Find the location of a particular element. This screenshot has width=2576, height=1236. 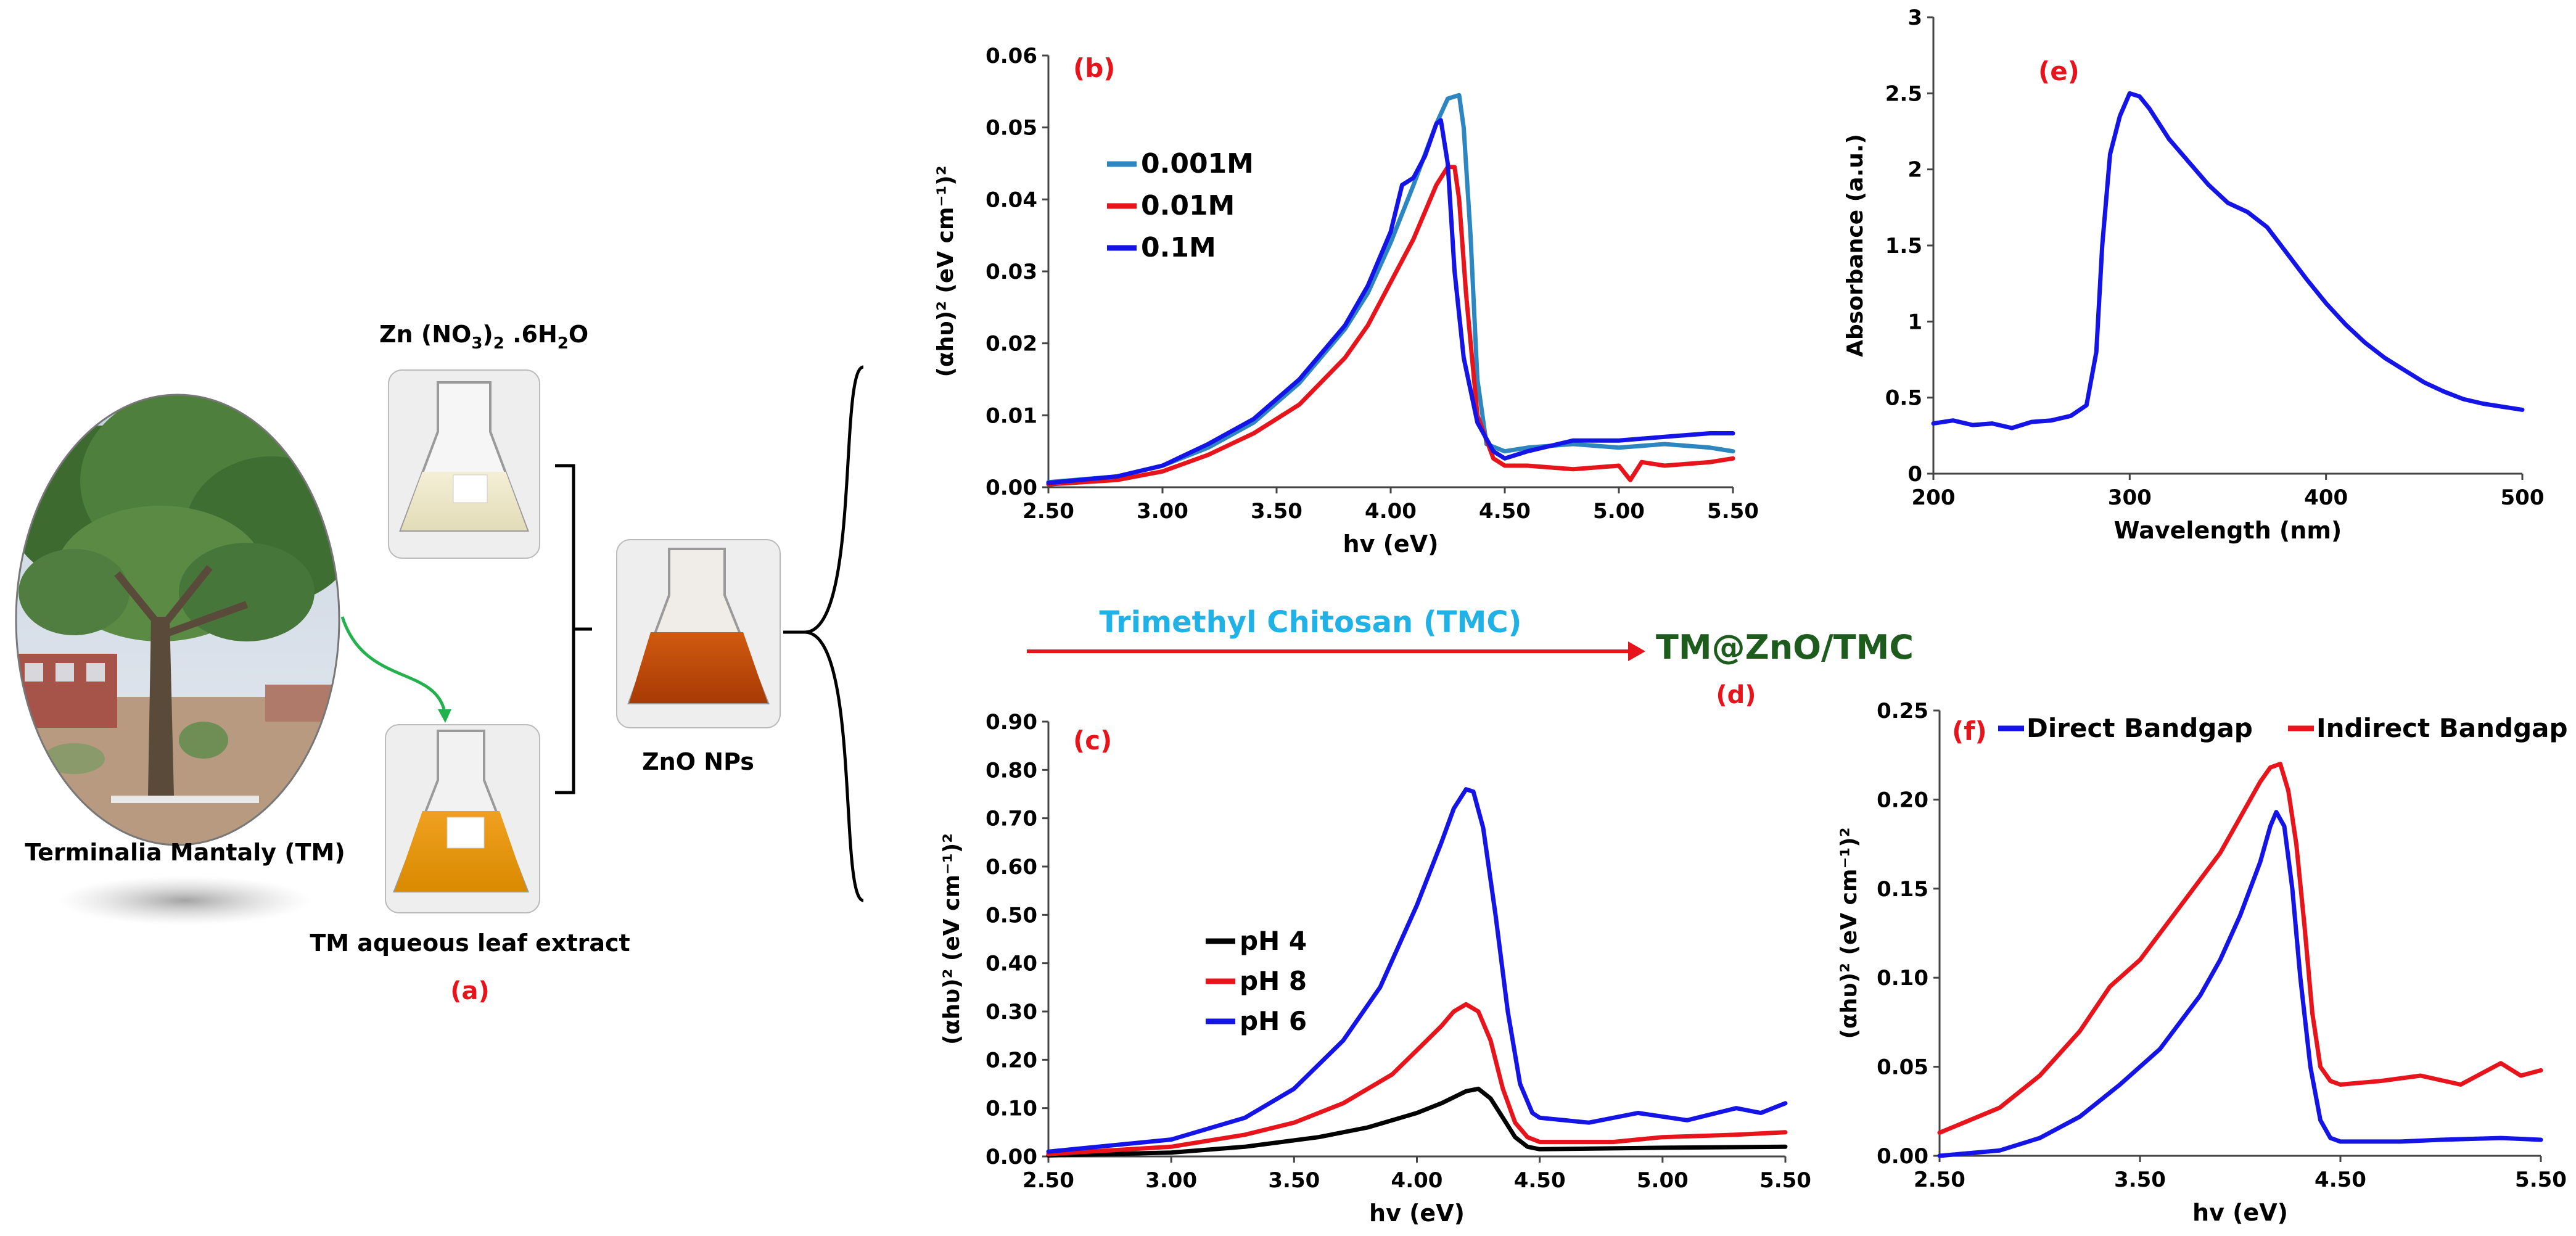

legend-entry: 0.1M is located at coordinates (1178, 247).